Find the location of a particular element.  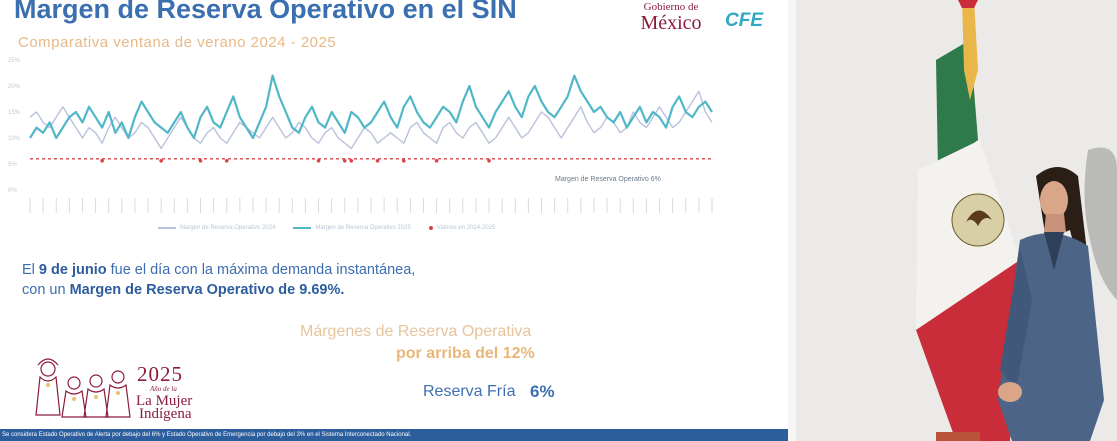

legend-item-2025: Margen de Reserva Operativo 2025 is located at coordinates (352, 228).